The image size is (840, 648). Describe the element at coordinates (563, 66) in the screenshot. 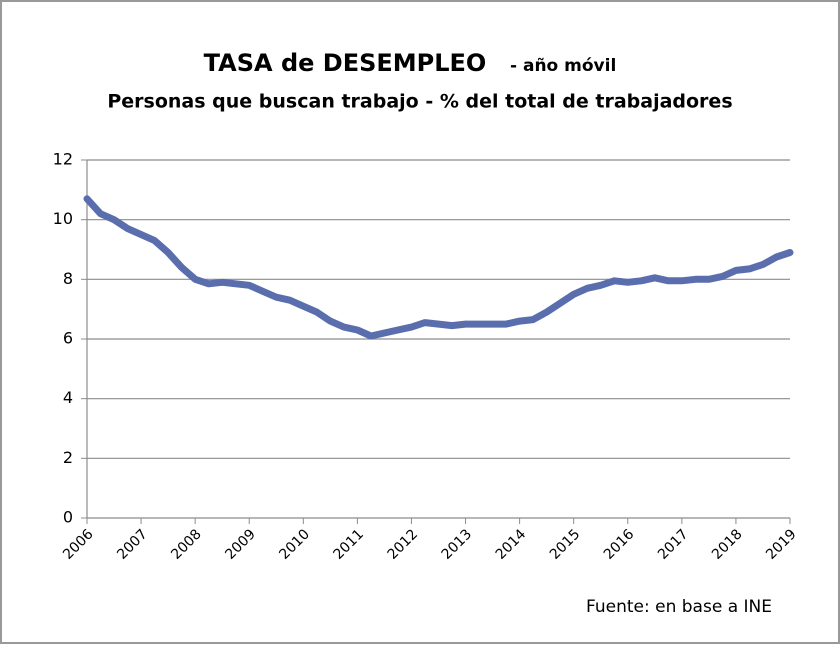

I see `title-note: - año móvil` at that location.